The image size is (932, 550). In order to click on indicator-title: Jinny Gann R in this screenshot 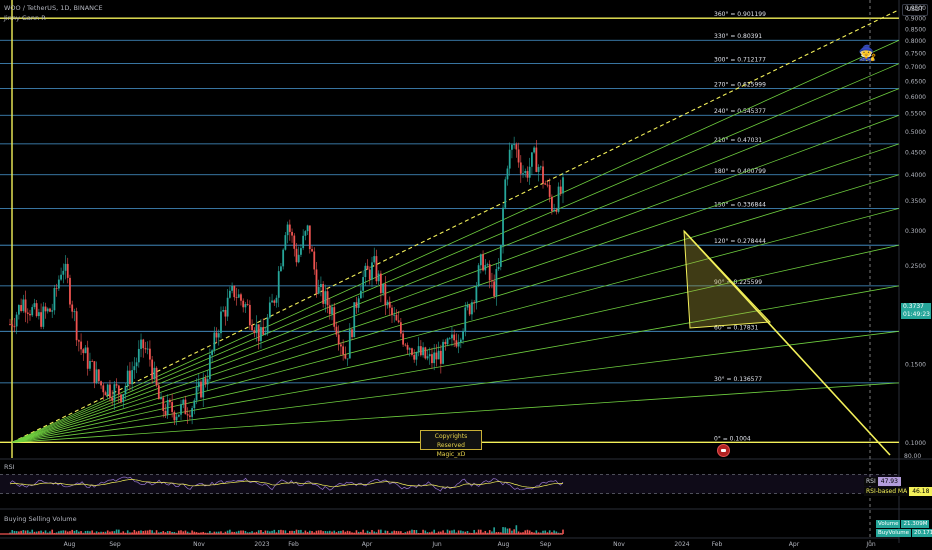, I will do `click(25, 18)`.